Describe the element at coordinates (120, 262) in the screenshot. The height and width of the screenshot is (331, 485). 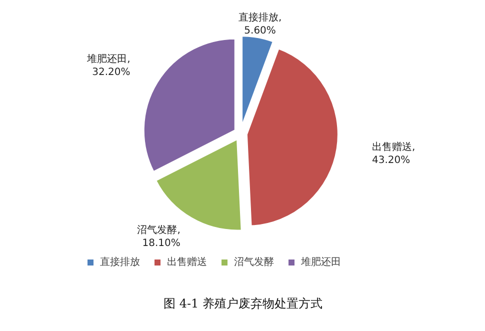
I see `legend-label: 直接排放` at that location.